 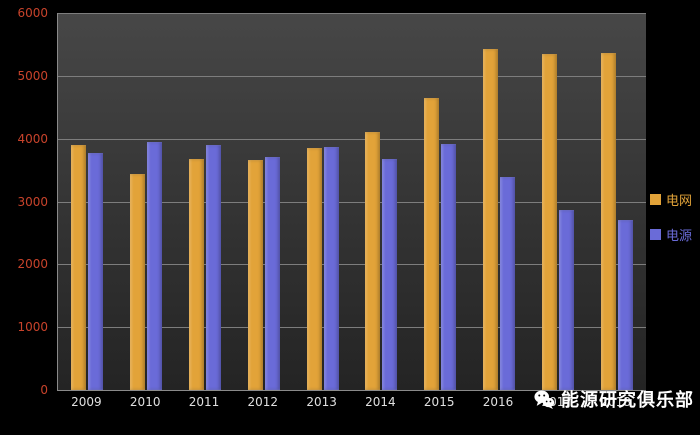 I want to click on bar-series1-2014, so click(x=390, y=274).